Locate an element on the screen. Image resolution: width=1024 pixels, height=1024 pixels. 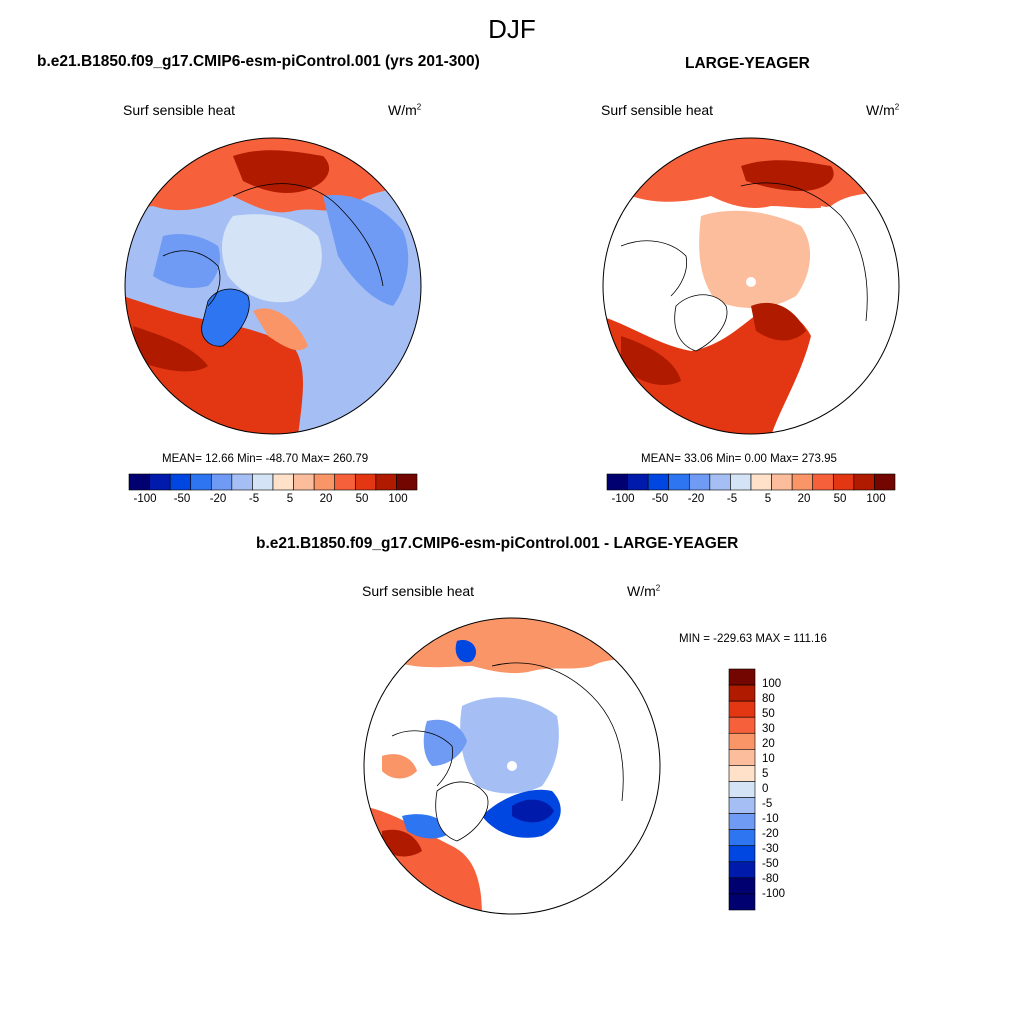
control-colorbar-labels: -100 -50 -20 -5 5 20 50 100 is located at coordinates (273, 501).